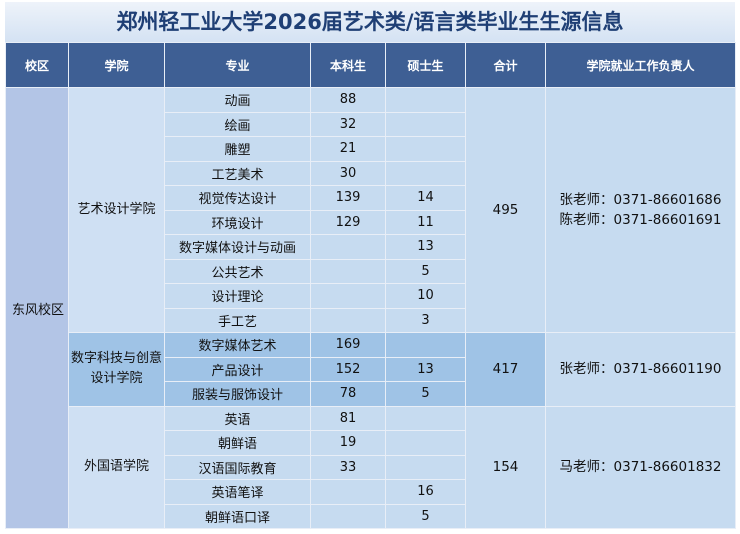  What do you see at coordinates (237, 173) in the screenshot?
I see `major-cell: 工艺美术` at bounding box center [237, 173].